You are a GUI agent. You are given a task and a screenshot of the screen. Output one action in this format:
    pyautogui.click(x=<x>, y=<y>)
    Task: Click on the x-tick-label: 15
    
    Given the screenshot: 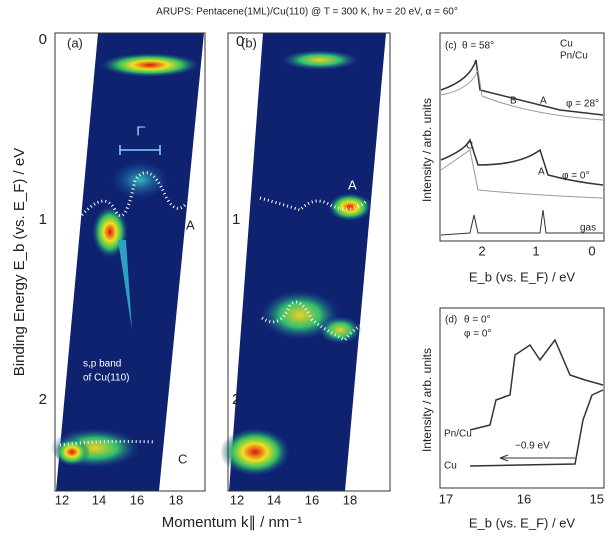 What is the action you would take?
    pyautogui.click(x=597, y=498)
    